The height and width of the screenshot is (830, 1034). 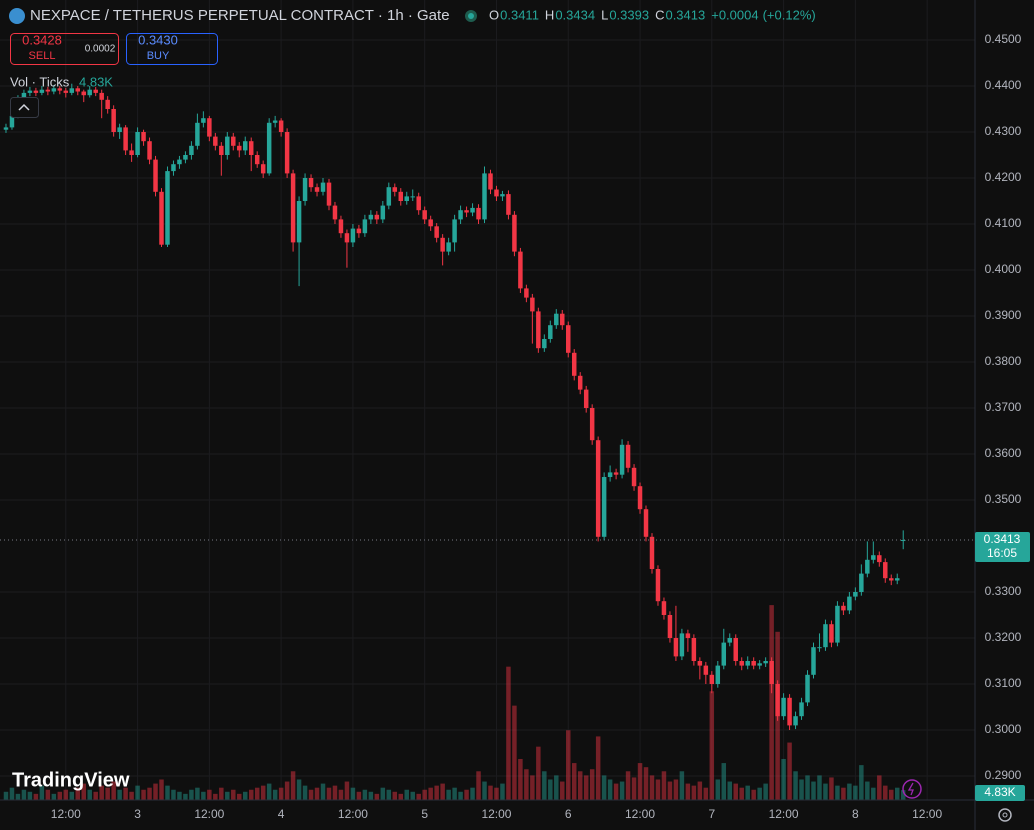 What do you see at coordinates (568, 814) in the screenshot?
I see `x-tick-label: 6` at bounding box center [568, 814].